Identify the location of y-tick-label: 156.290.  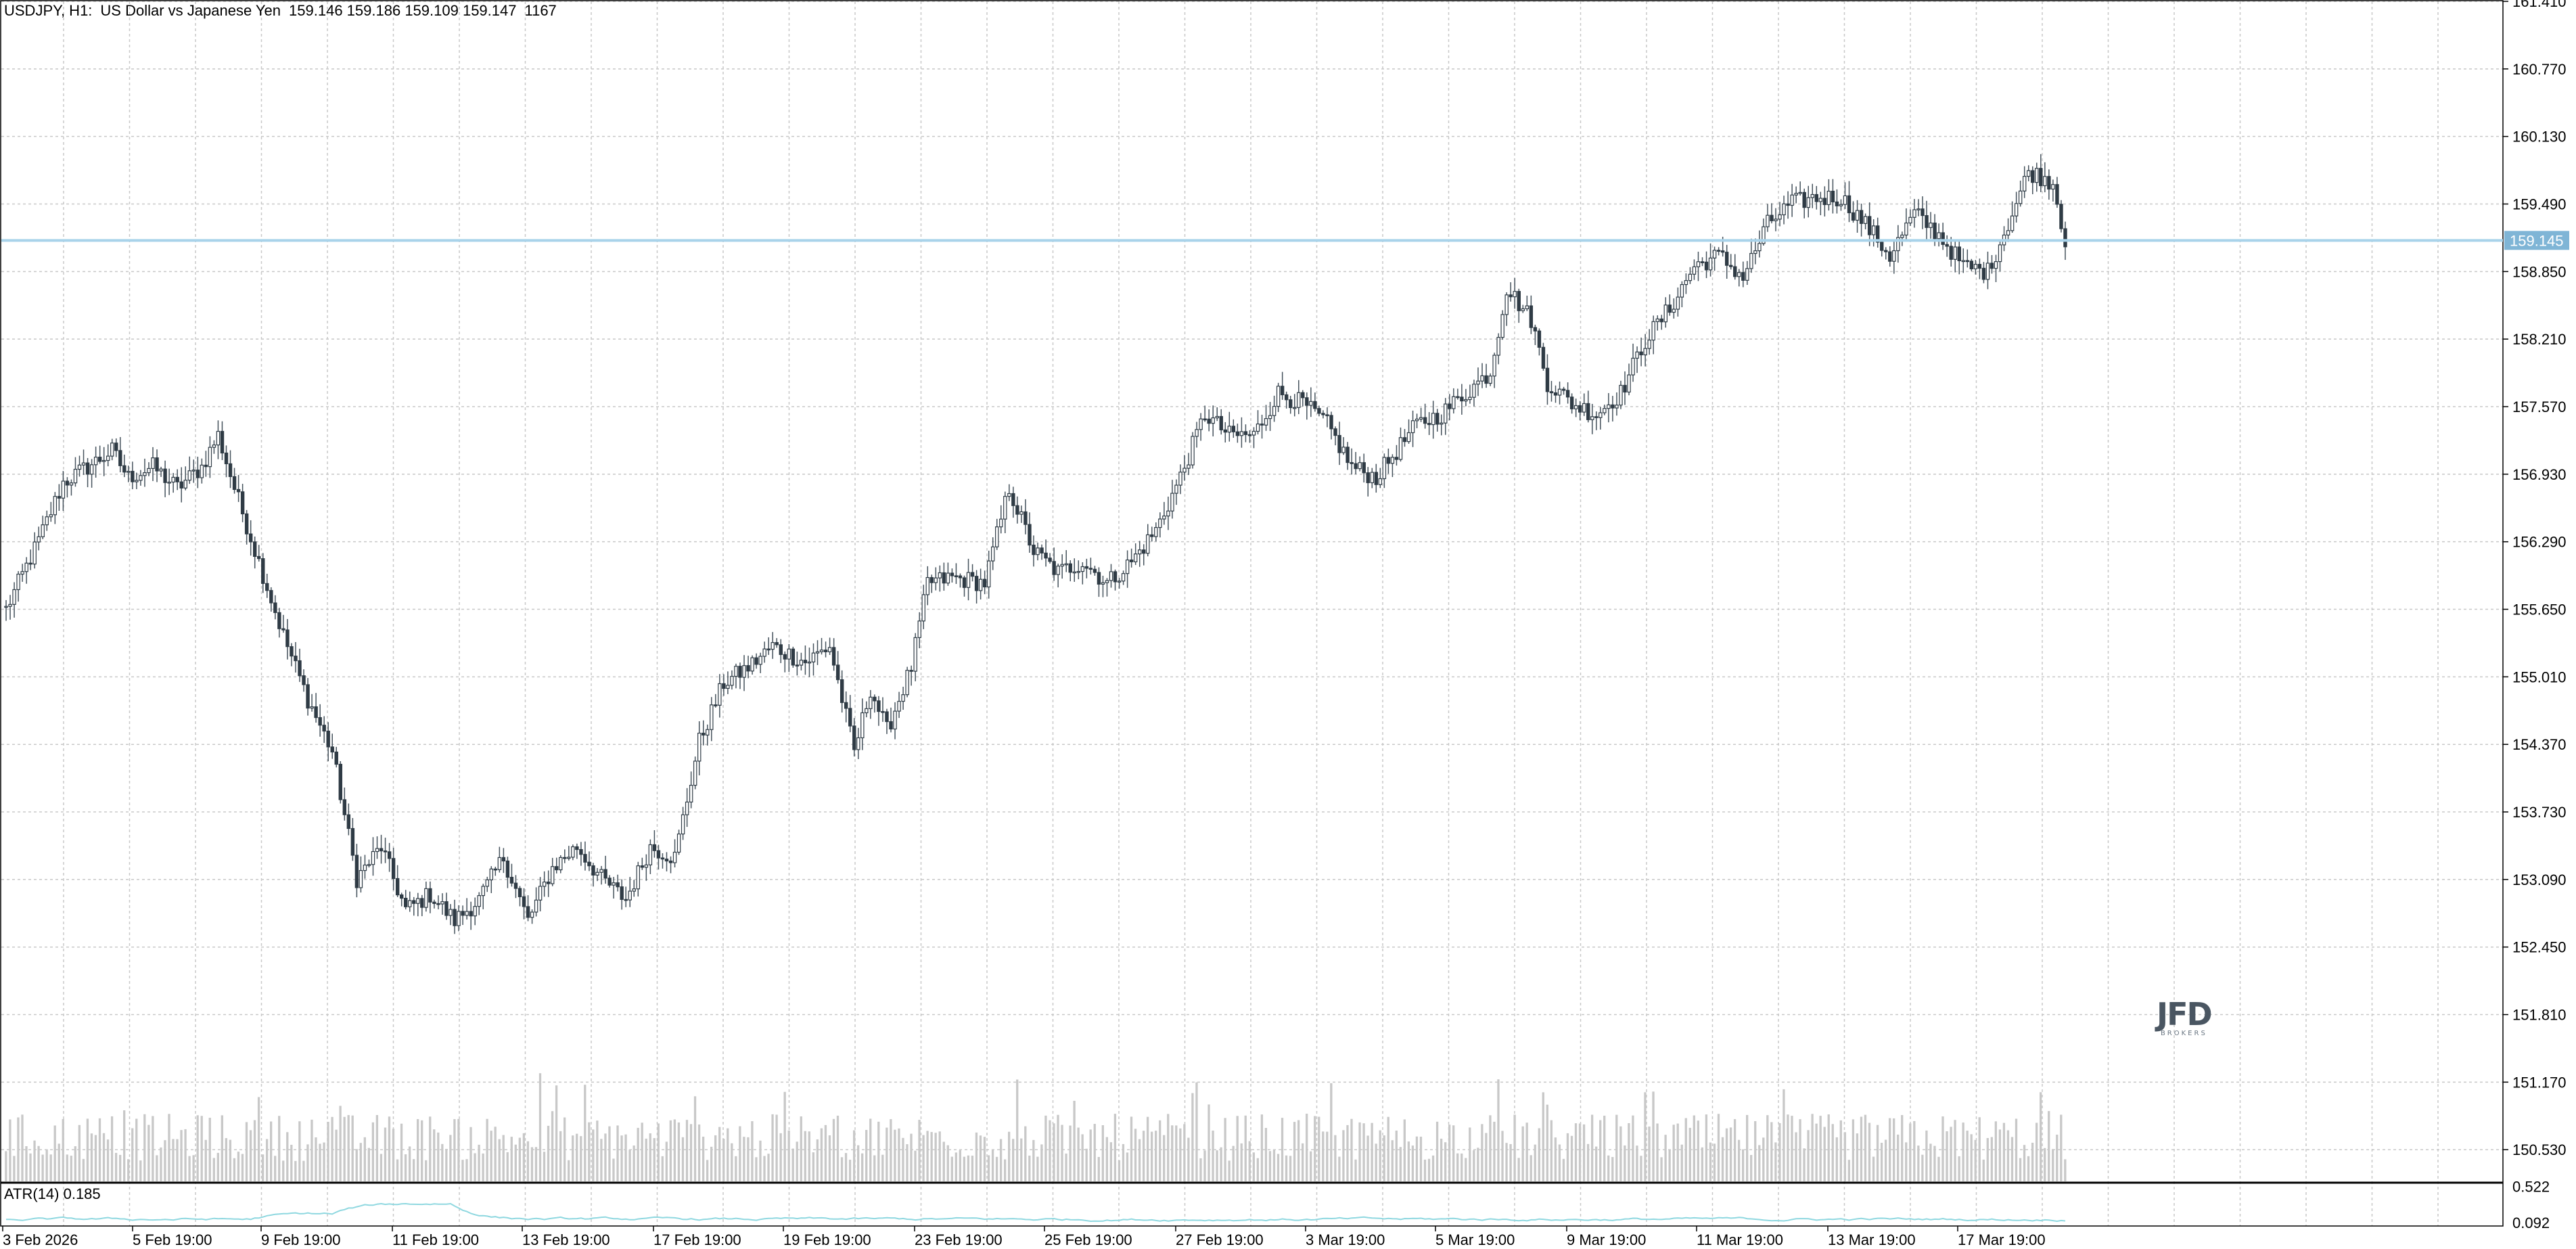
(2539, 542).